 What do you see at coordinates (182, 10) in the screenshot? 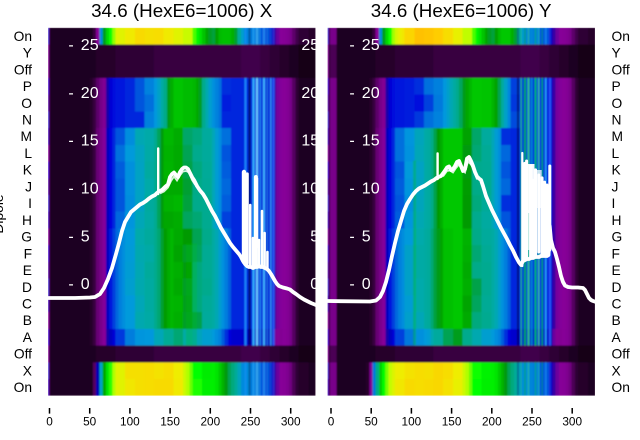
I see `svg-text: 34.6 (HexE6=1006) X` at bounding box center [182, 10].